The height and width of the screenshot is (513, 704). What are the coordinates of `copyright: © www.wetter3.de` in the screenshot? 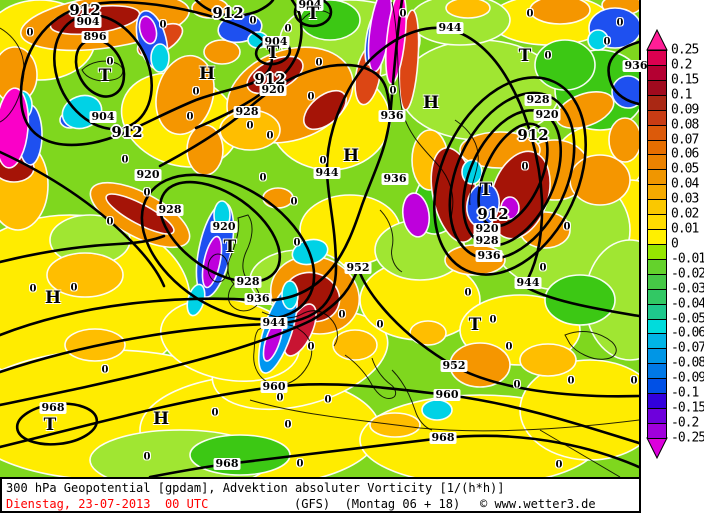 It's located at (538, 504).